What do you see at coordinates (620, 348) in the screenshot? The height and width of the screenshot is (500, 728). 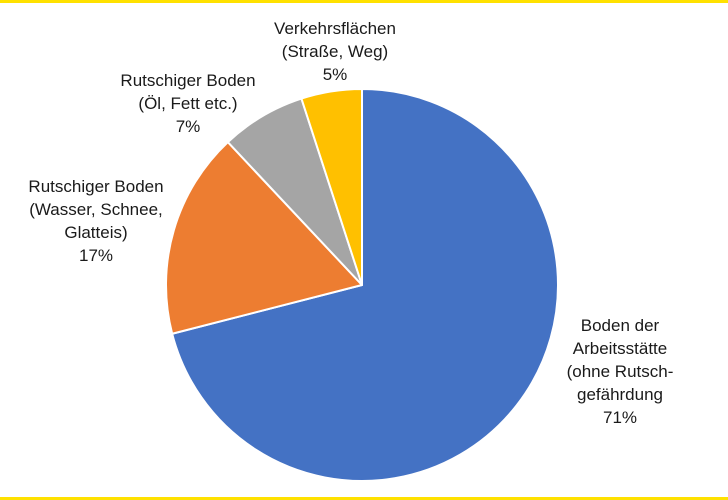 I see `slice-label-line: Arbeitsstätte` at bounding box center [620, 348].